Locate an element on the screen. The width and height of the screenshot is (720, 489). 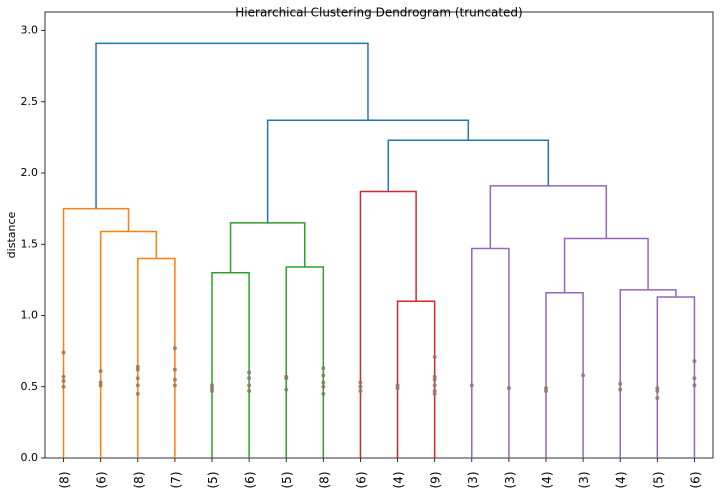
y-tick-label: 0.5 is located at coordinates (30, 386).